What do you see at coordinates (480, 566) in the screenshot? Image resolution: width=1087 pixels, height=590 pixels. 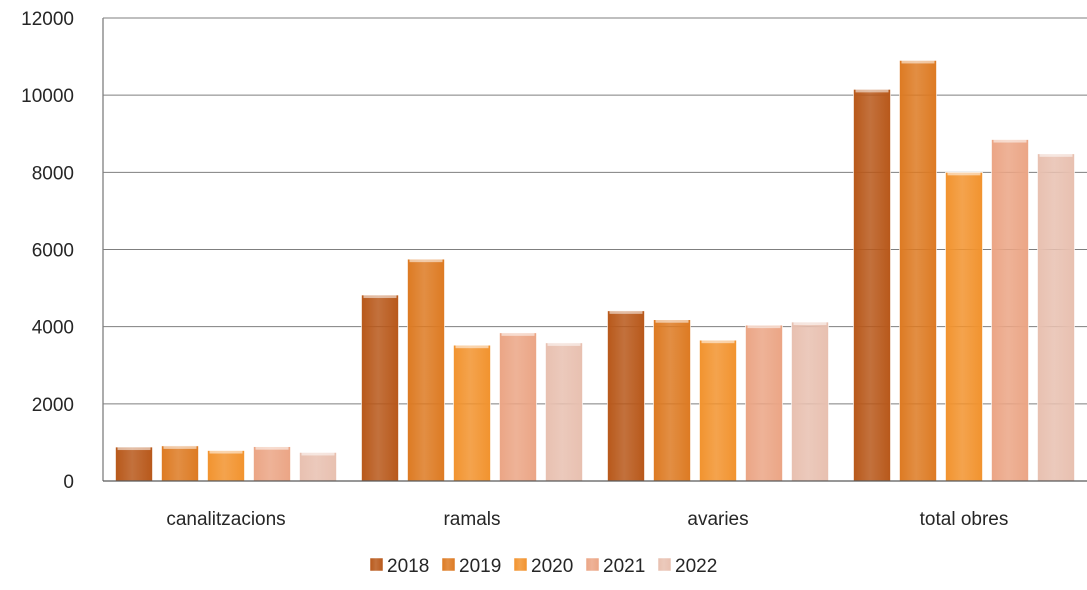 I see `legend-label-2019: 2019` at bounding box center [480, 566].